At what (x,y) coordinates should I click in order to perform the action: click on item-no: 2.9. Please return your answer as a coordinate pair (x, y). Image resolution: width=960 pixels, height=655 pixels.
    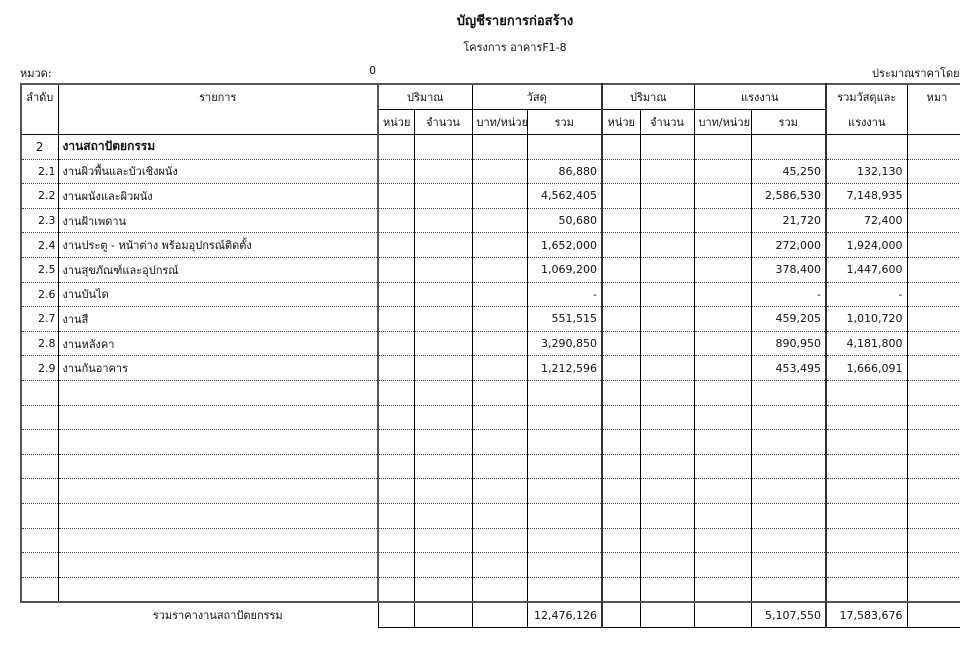
    Looking at the image, I should click on (39, 368).